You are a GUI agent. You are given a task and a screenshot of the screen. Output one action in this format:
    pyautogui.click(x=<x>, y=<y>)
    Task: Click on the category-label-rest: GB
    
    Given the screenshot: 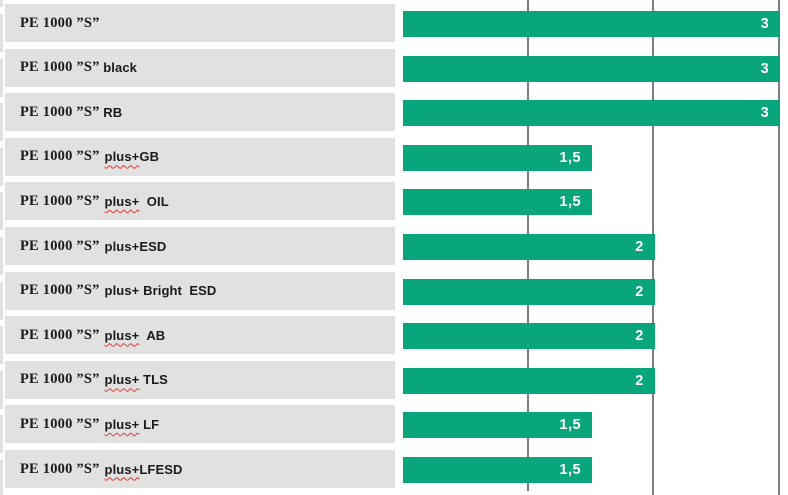 What is the action you would take?
    pyautogui.click(x=149, y=157)
    